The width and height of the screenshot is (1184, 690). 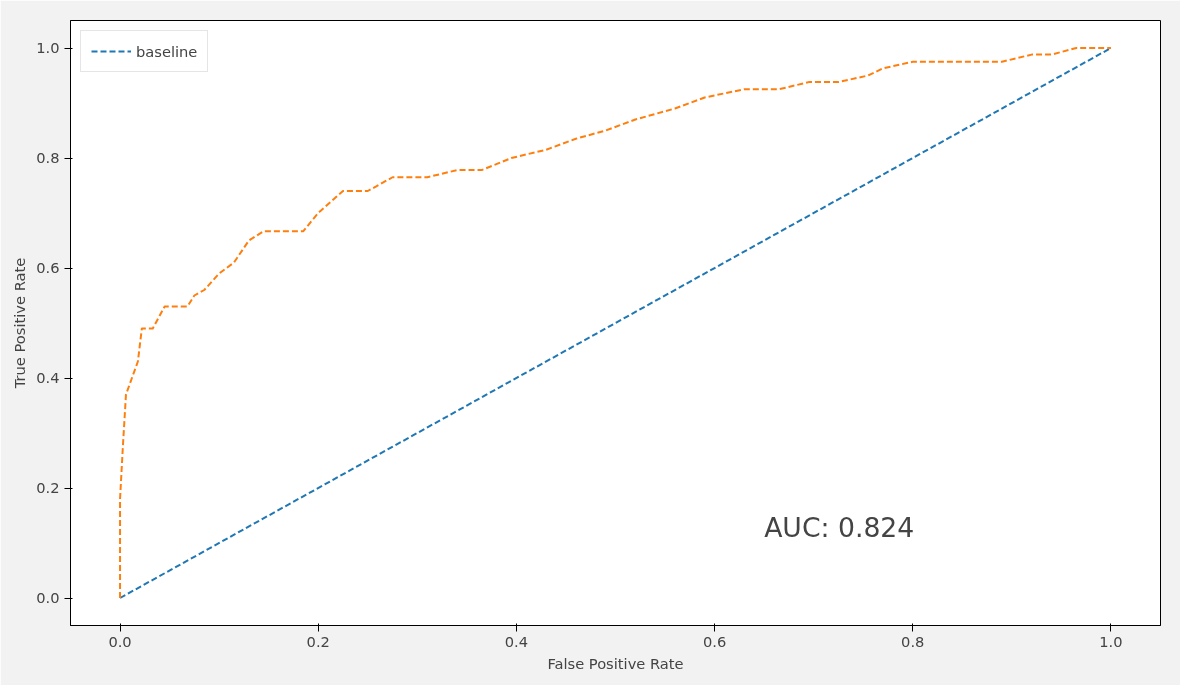 I want to click on x-tick-label: 0.2, so click(x=318, y=641).